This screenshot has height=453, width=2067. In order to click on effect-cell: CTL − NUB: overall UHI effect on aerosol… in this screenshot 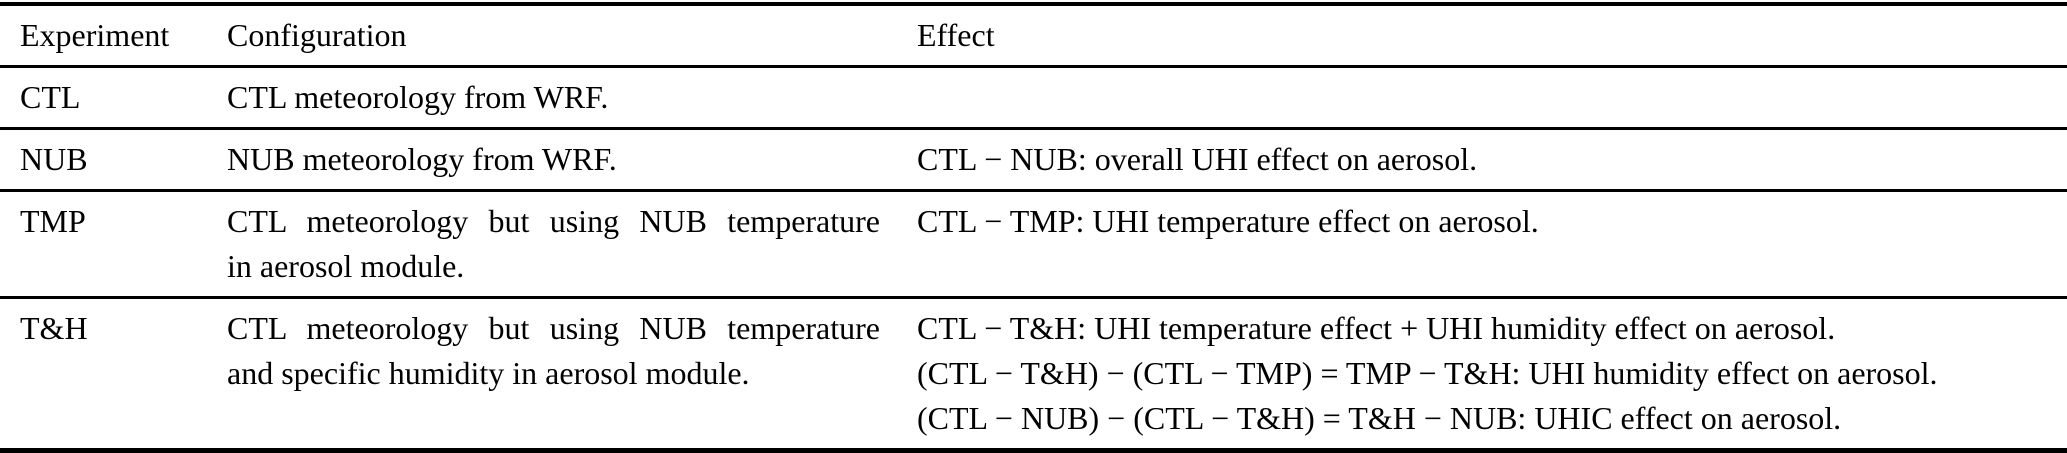, I will do `click(1492, 159)`.